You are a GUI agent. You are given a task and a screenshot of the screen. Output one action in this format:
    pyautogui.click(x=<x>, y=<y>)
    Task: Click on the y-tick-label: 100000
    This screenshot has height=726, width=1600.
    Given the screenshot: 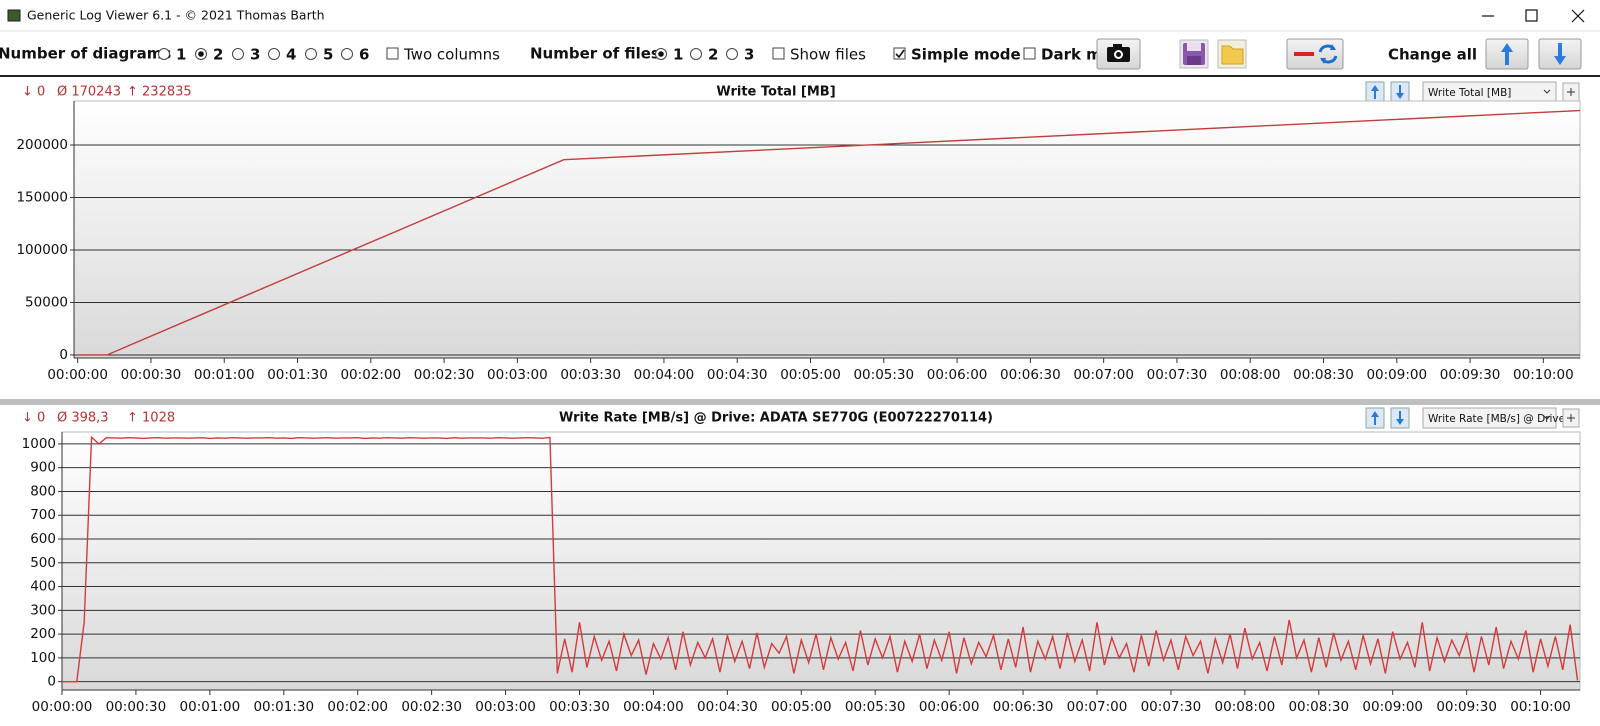 What is the action you would take?
    pyautogui.click(x=42, y=250)
    